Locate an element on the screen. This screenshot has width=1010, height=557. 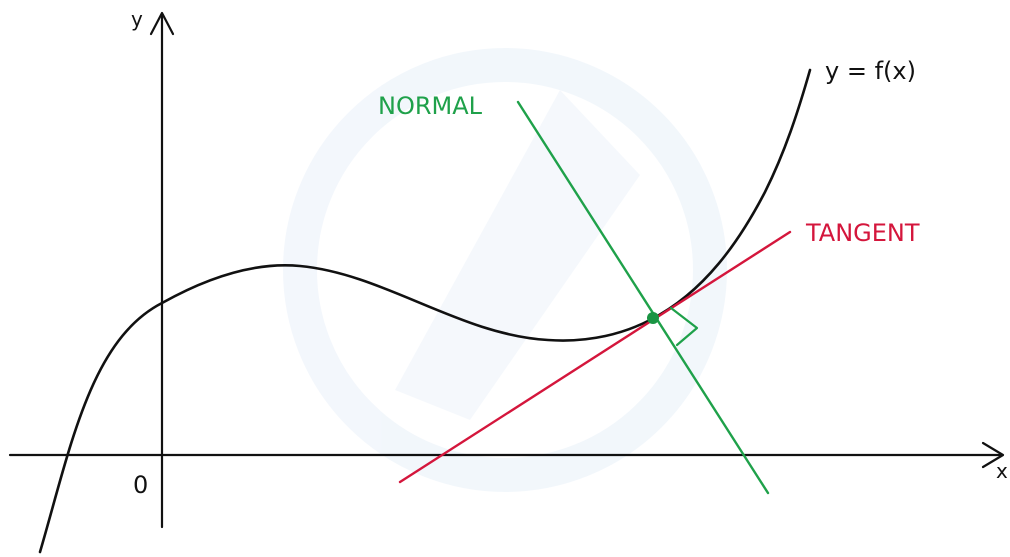
normal-label: NORMAL is located at coordinates (430, 106).